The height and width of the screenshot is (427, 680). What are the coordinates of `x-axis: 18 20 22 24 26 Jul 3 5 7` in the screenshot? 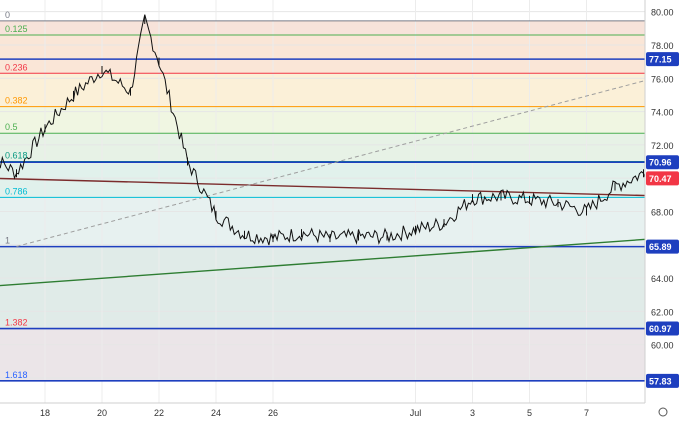 It's located at (333, 412).